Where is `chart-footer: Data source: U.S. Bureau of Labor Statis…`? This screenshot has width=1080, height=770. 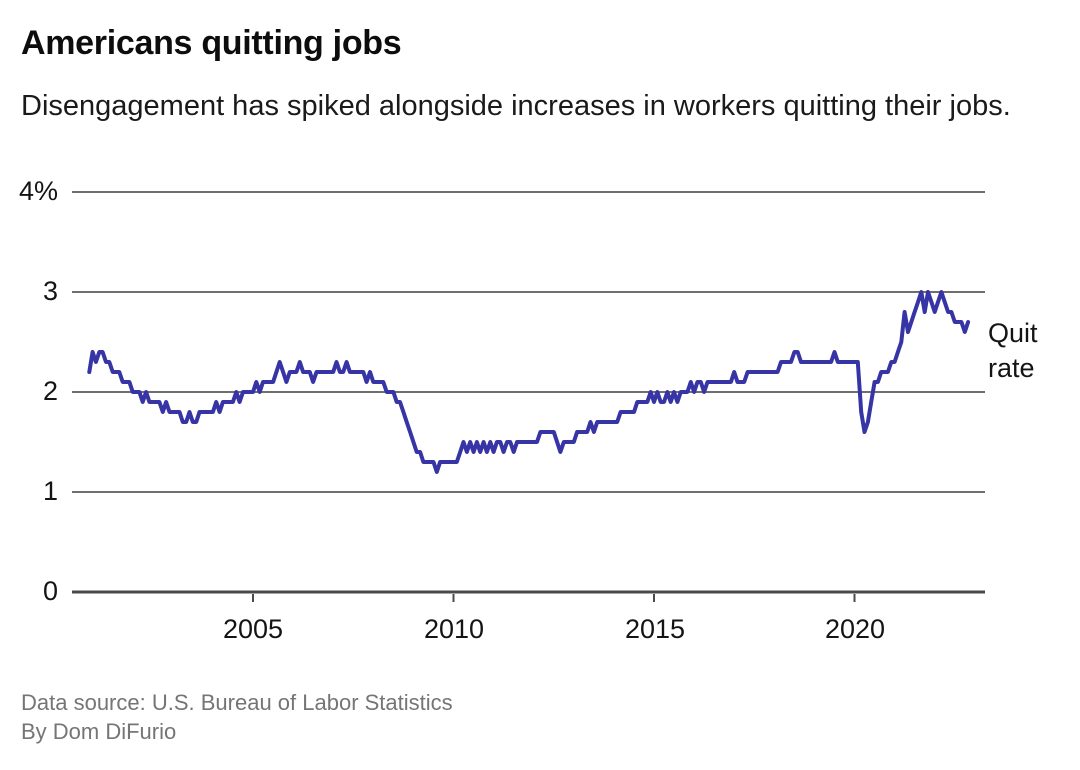 chart-footer: Data source: U.S. Bureau of Labor Statis… is located at coordinates (237, 717).